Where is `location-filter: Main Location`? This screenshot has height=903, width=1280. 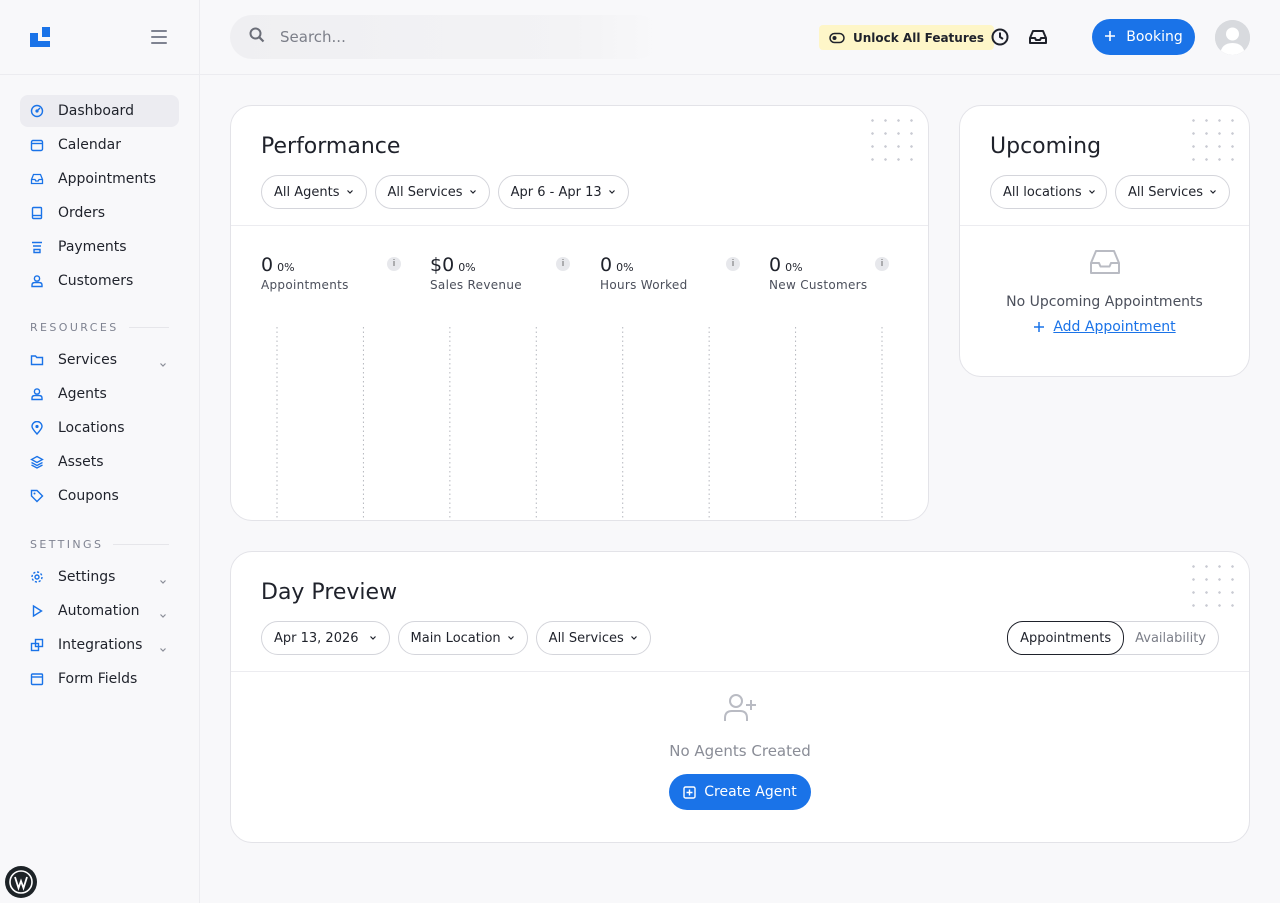 location-filter: Main Location is located at coordinates (462, 638).